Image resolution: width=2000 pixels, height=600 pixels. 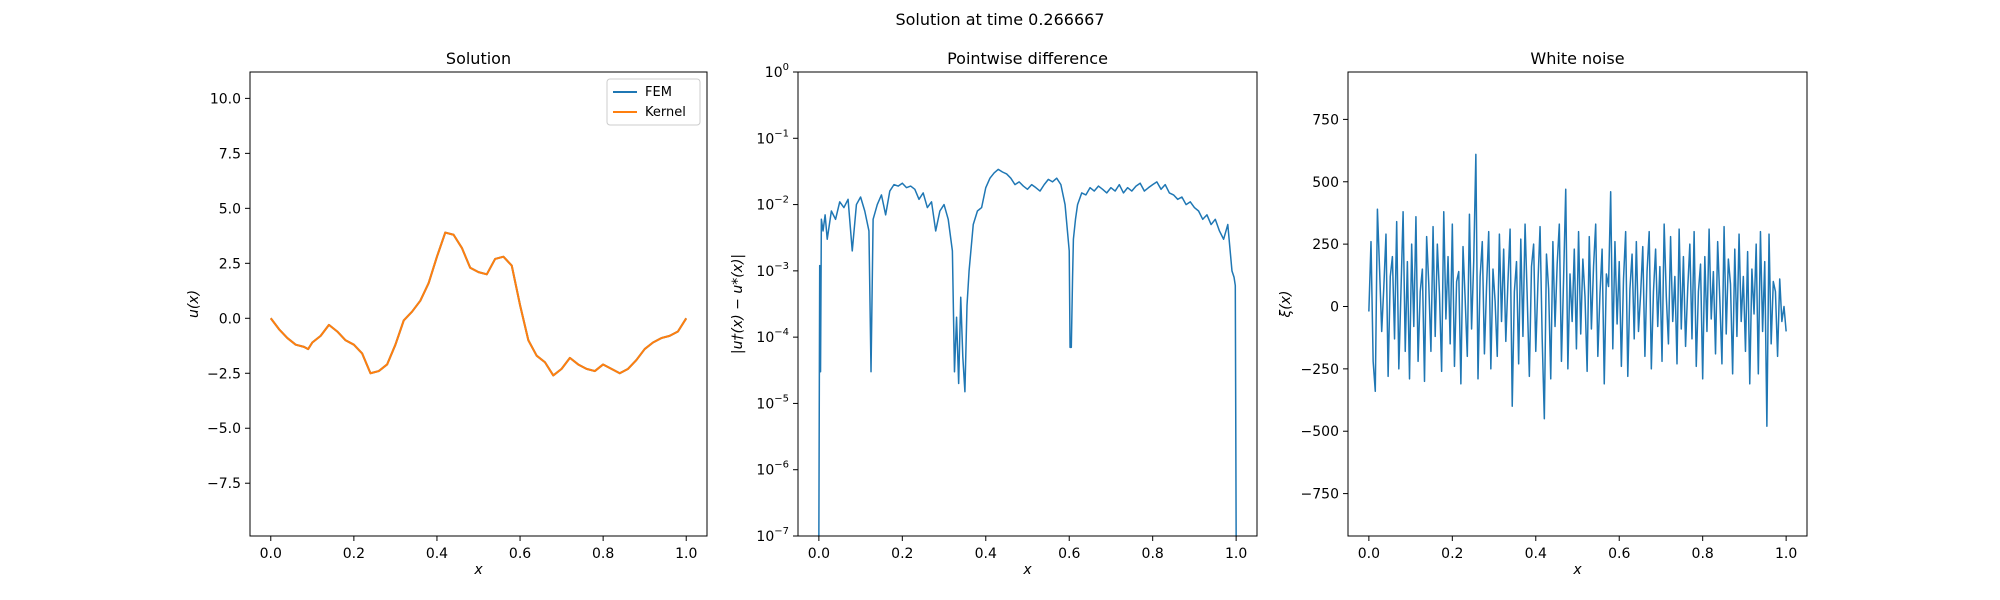 I want to click on difference-ytick-label: 10⁰, so click(x=777, y=71).